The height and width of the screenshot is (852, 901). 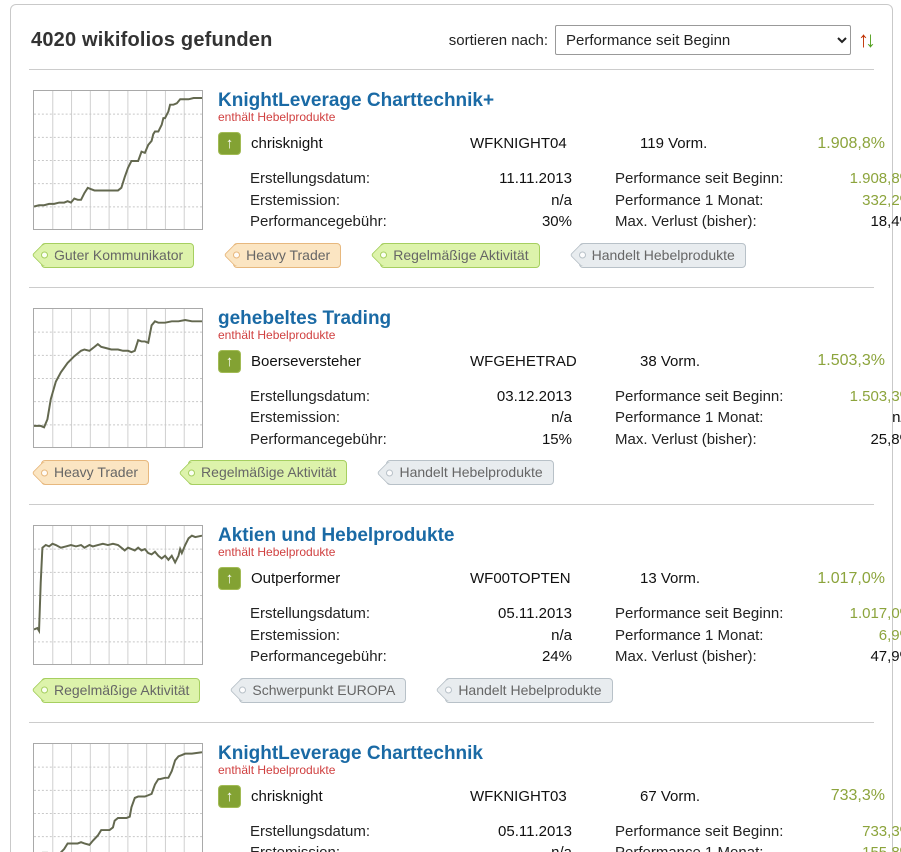 I want to click on wikifolio-symbol: WF00TOPTEN, so click(x=520, y=578).